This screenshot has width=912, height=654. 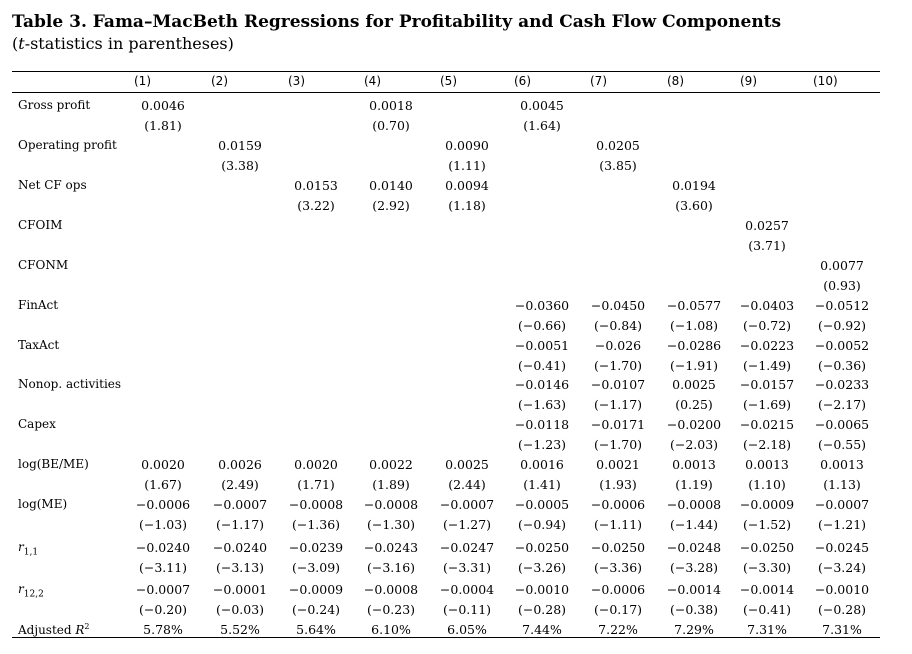 I want to click on tstat-cell: (3.85), so click(x=618, y=165).